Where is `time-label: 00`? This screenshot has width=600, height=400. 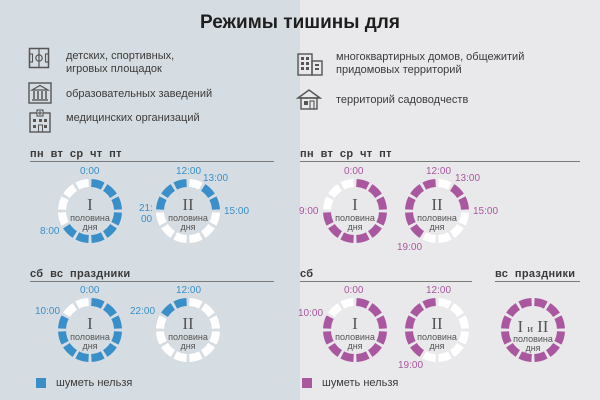
time-label: 00 is located at coordinates (147, 219).